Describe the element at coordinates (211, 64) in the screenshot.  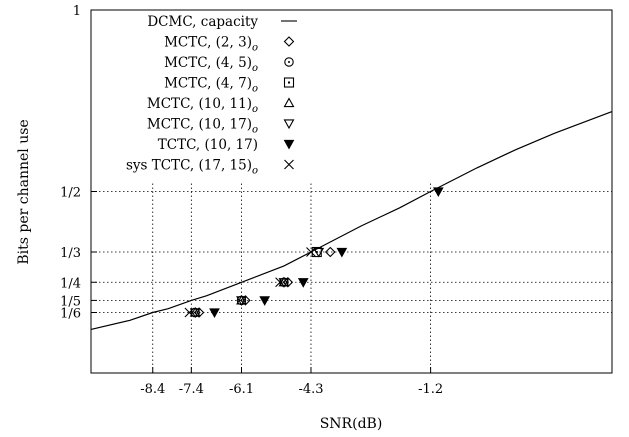
I see `legend-label: MCTC, (4, 5)o` at that location.